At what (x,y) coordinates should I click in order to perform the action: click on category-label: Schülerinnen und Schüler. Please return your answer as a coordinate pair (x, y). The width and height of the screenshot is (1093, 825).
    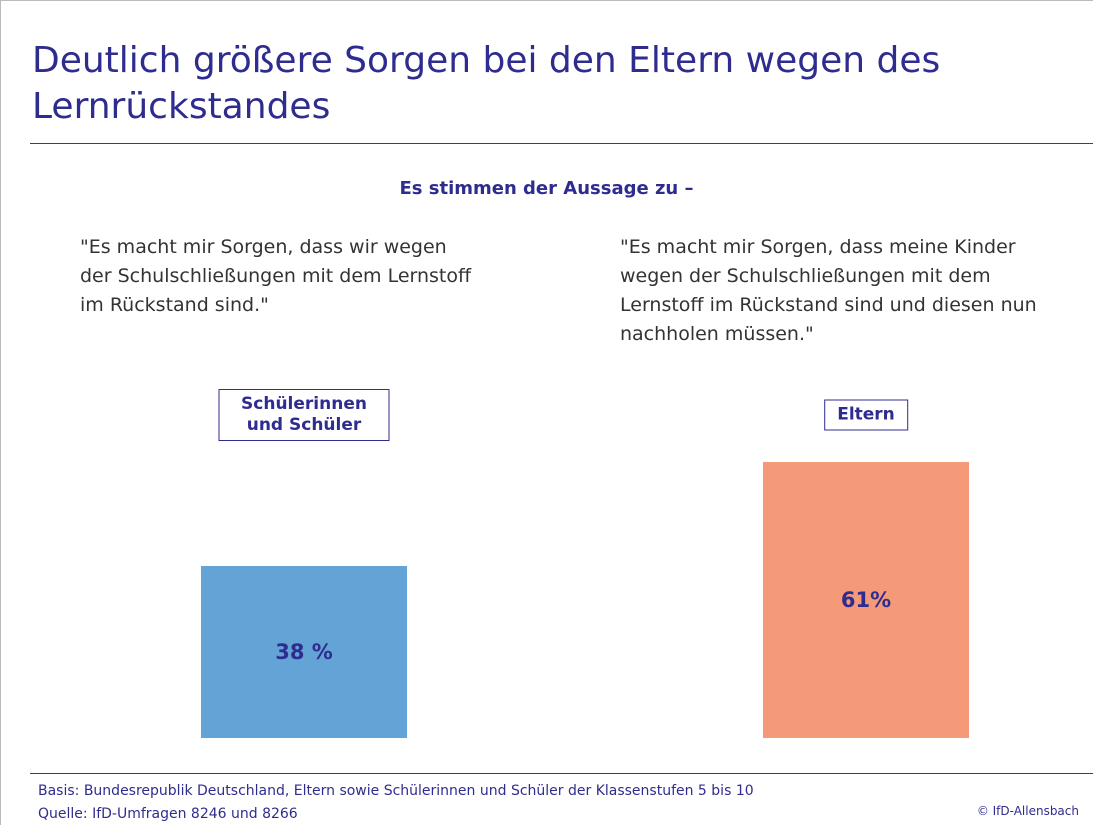
    Looking at the image, I should click on (304, 415).